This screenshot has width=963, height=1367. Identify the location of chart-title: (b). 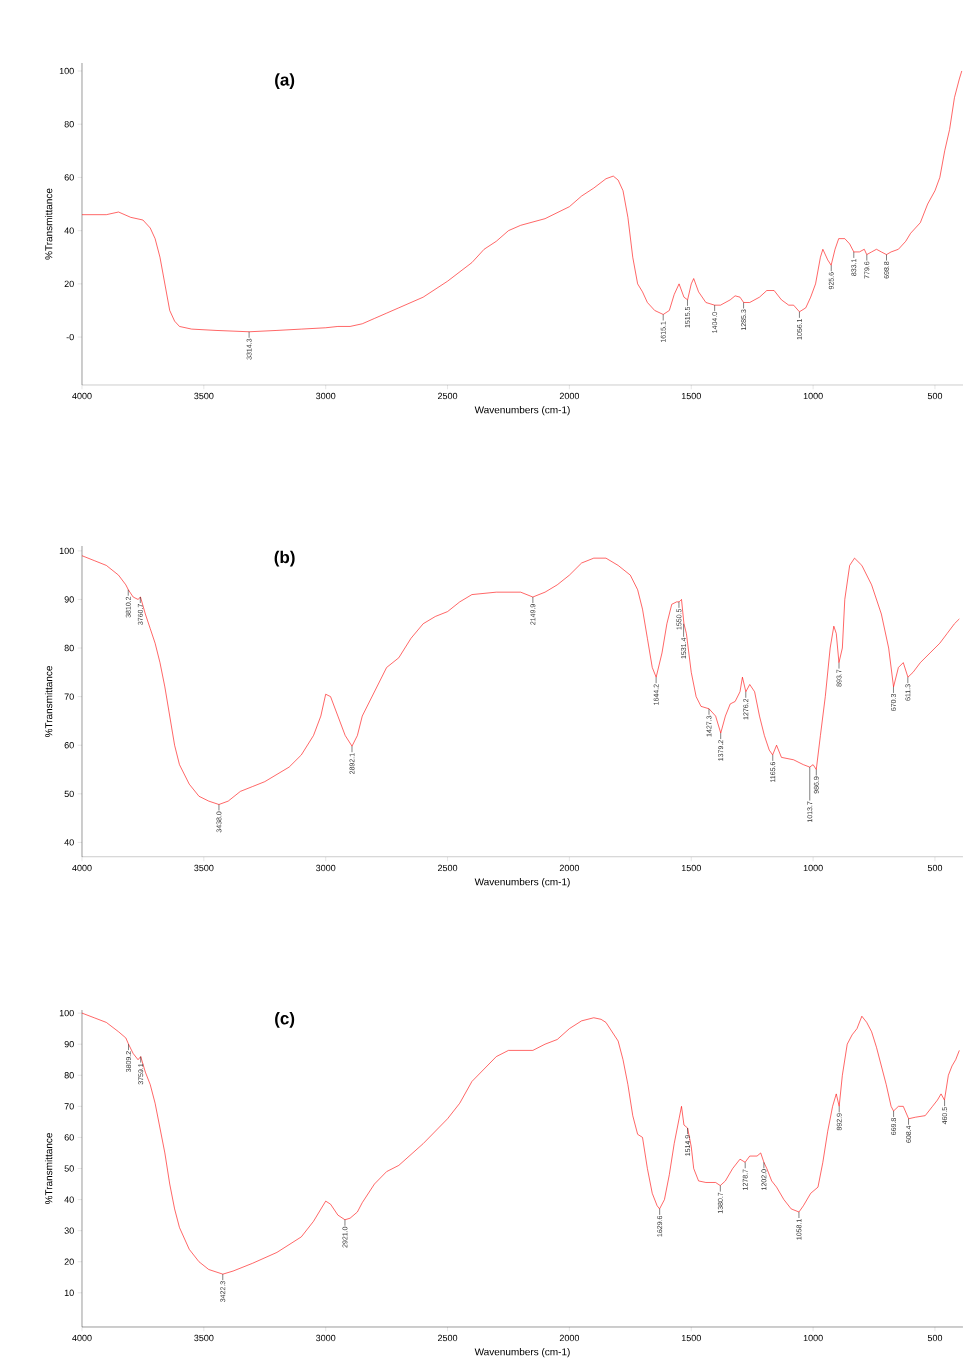
(284, 558).